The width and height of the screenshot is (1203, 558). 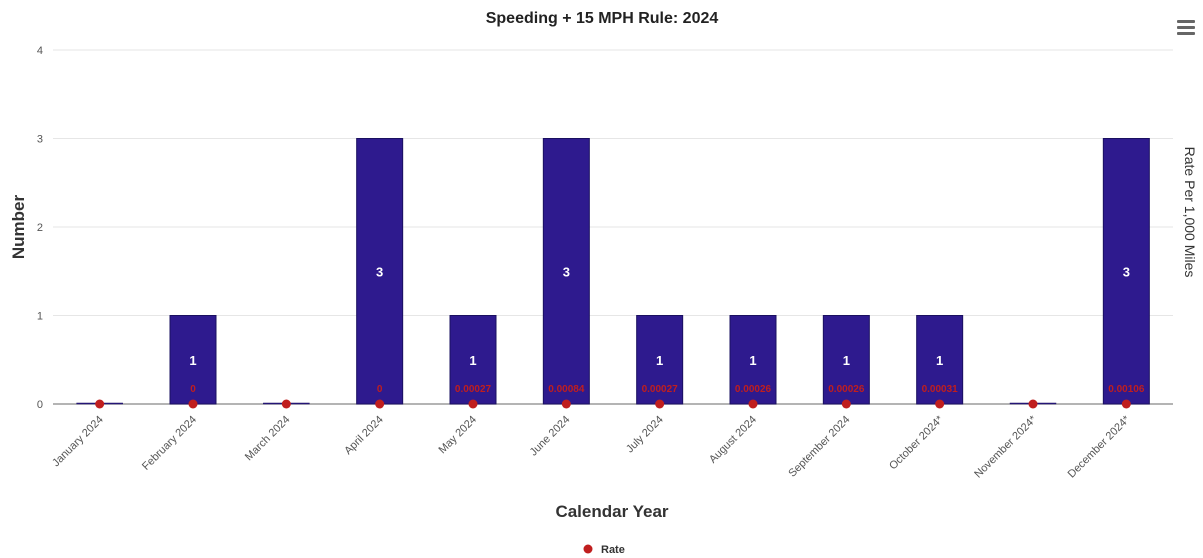 I want to click on y-tick-label: 0, so click(x=40, y=405).